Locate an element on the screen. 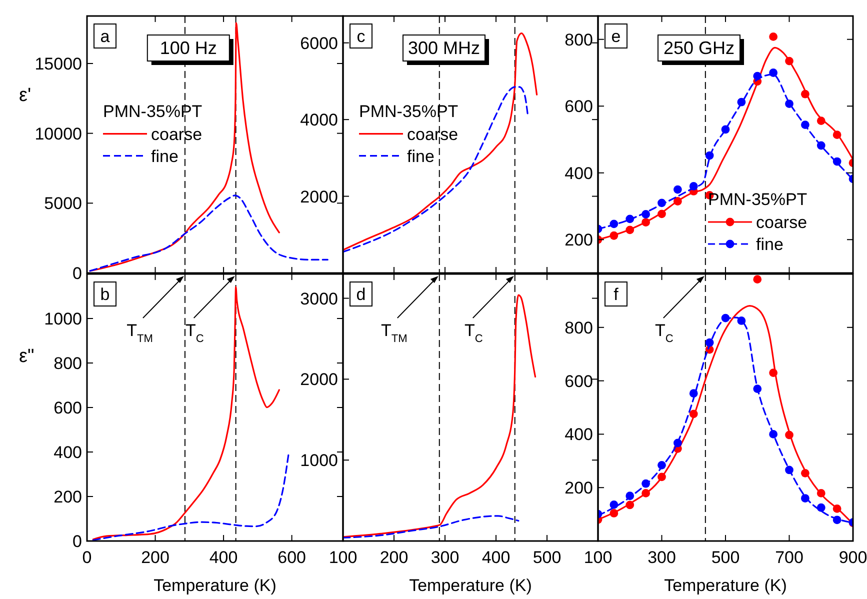  annotation: e is located at coordinates (616, 36).